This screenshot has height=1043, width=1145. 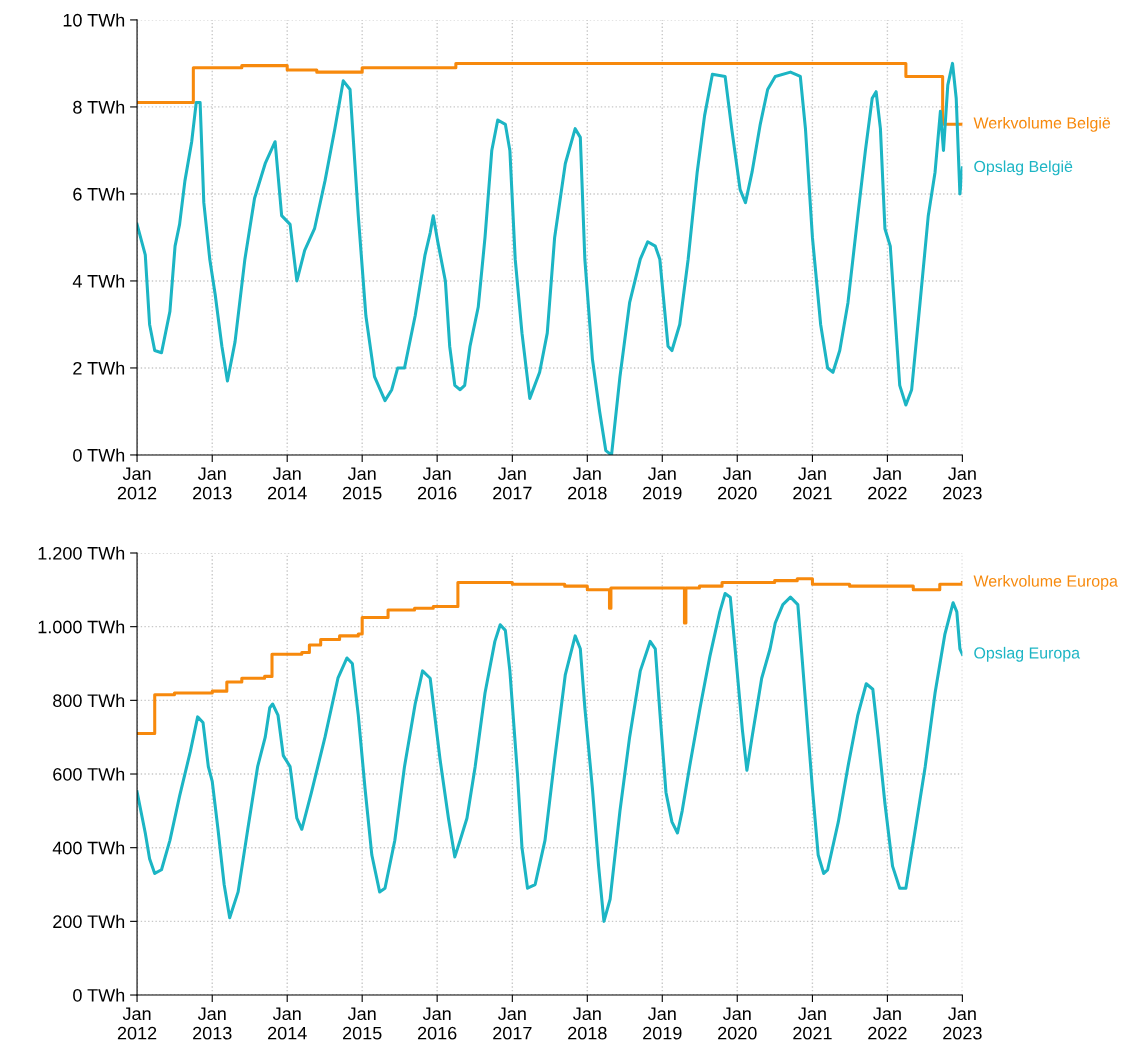 I want to click on series-label: Opslag België, so click(x=1023, y=168).